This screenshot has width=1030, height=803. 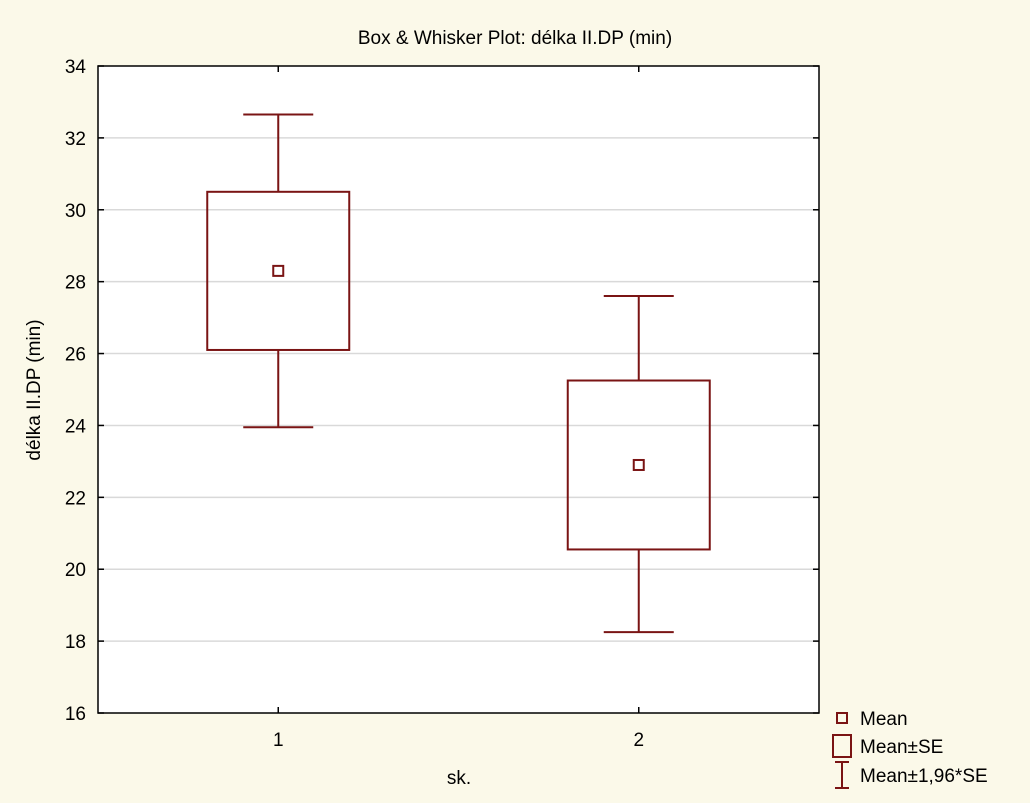 I want to click on y-tick-label: 16, so click(x=75, y=714).